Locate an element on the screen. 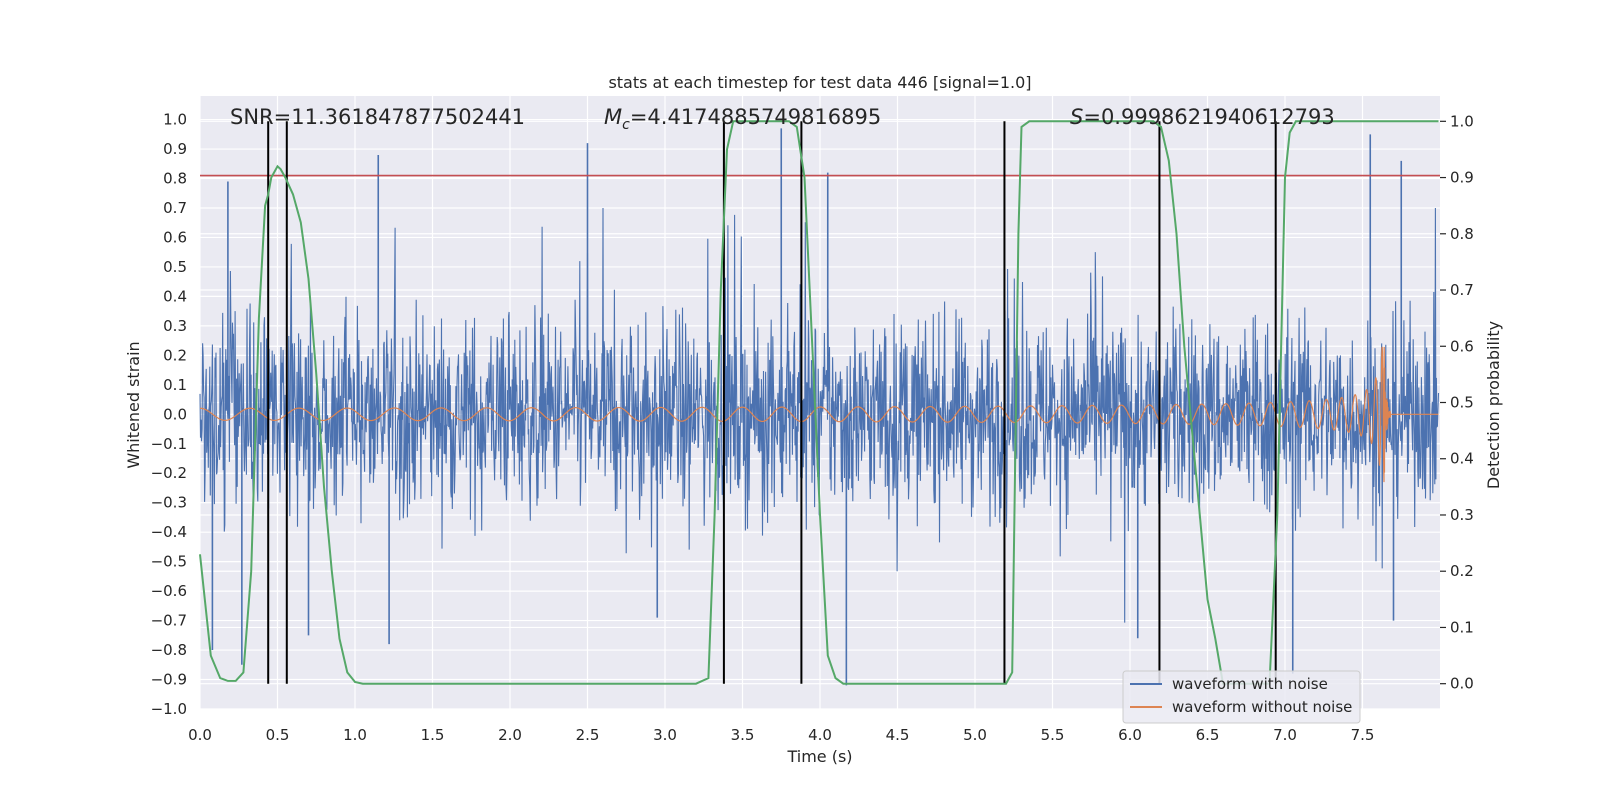 The height and width of the screenshot is (800, 1600). s-symbol: S is located at coordinates (1076, 117).